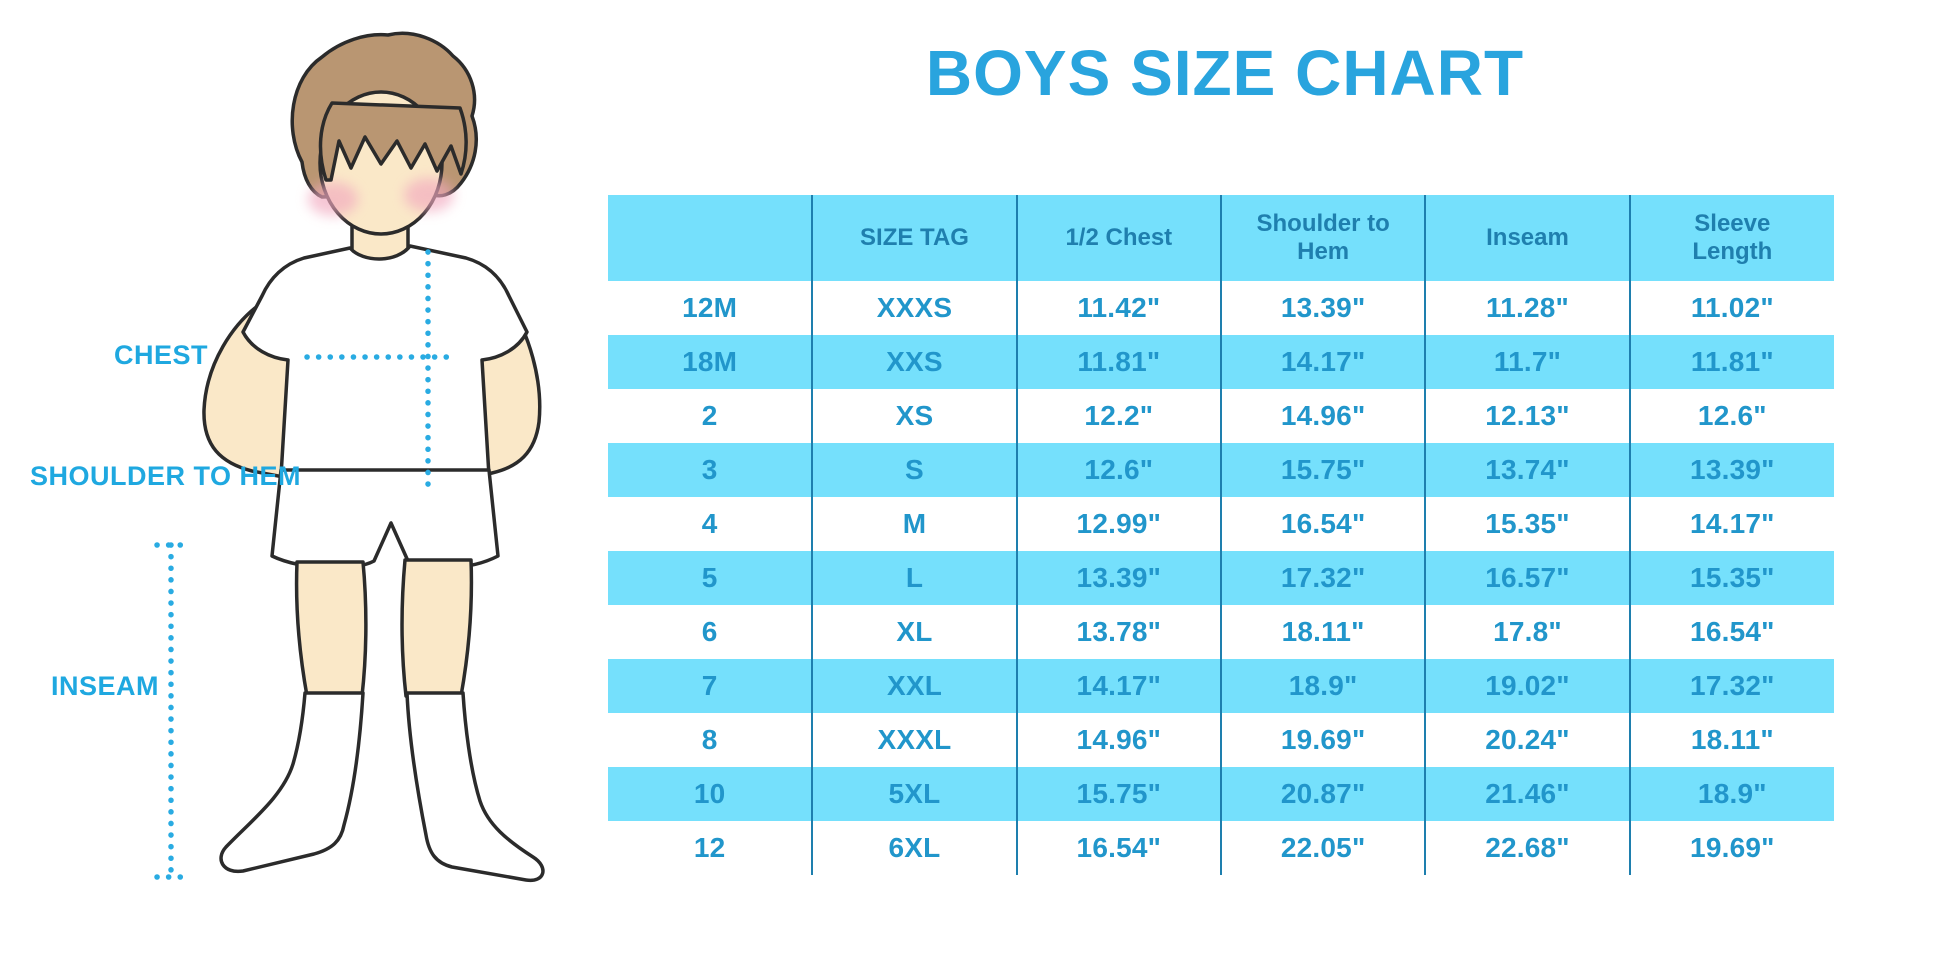 Image resolution: width=1946 pixels, height=973 pixels. What do you see at coordinates (437, 628) in the screenshot?
I see `boy-right-leg` at bounding box center [437, 628].